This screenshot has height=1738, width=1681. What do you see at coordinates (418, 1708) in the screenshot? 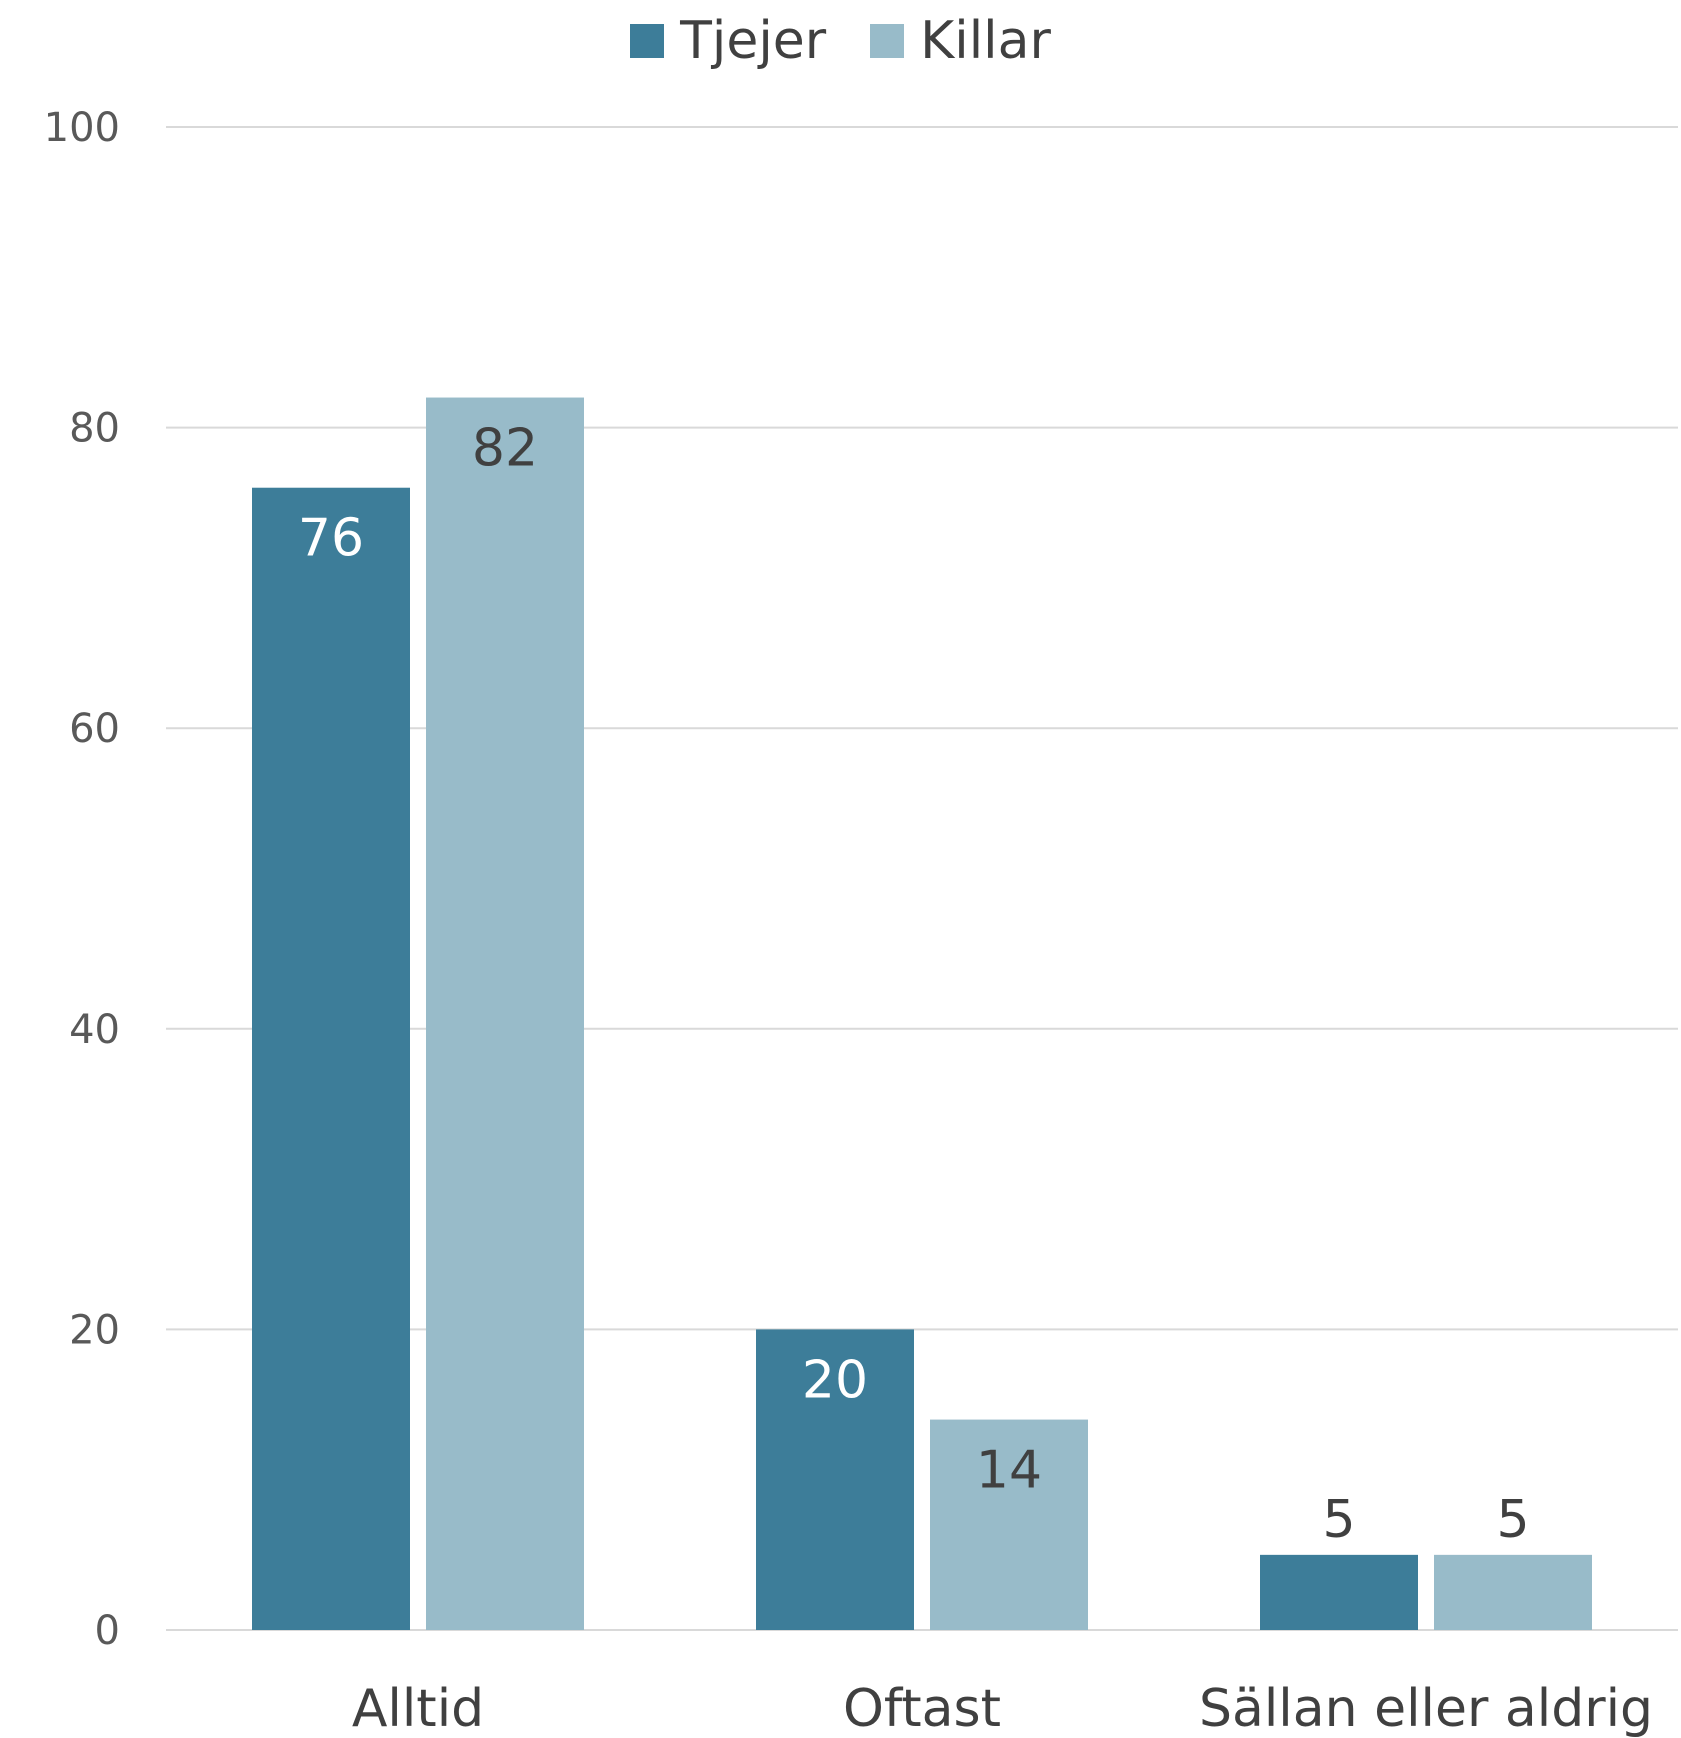
I see `x-category-label-1: Alltid` at bounding box center [418, 1708].